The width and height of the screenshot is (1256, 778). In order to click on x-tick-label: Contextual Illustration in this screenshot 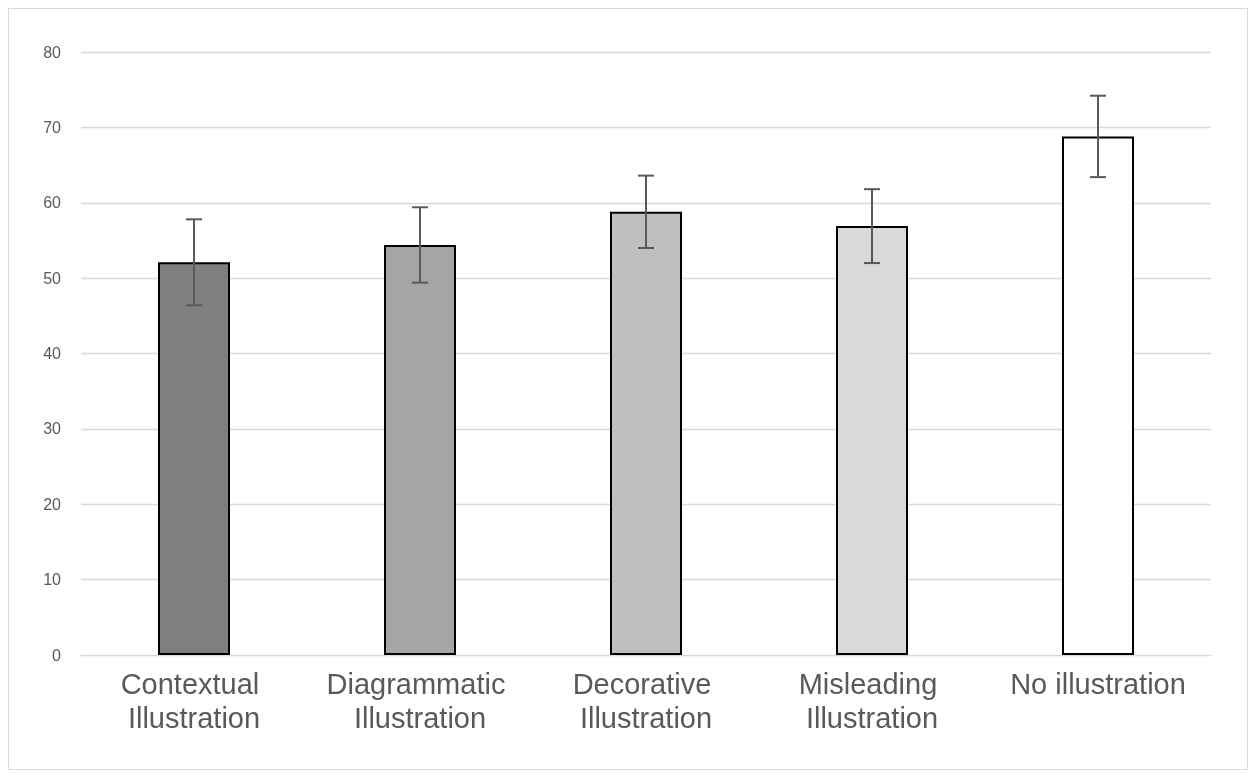, I will do `click(194, 701)`.